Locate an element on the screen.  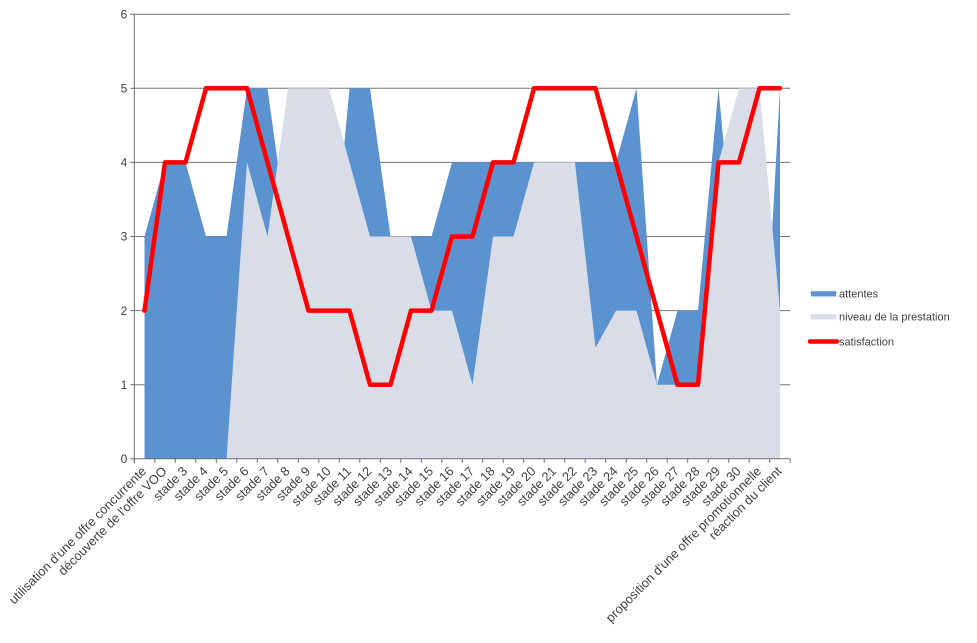
svg-text: 4 is located at coordinates (124, 163).